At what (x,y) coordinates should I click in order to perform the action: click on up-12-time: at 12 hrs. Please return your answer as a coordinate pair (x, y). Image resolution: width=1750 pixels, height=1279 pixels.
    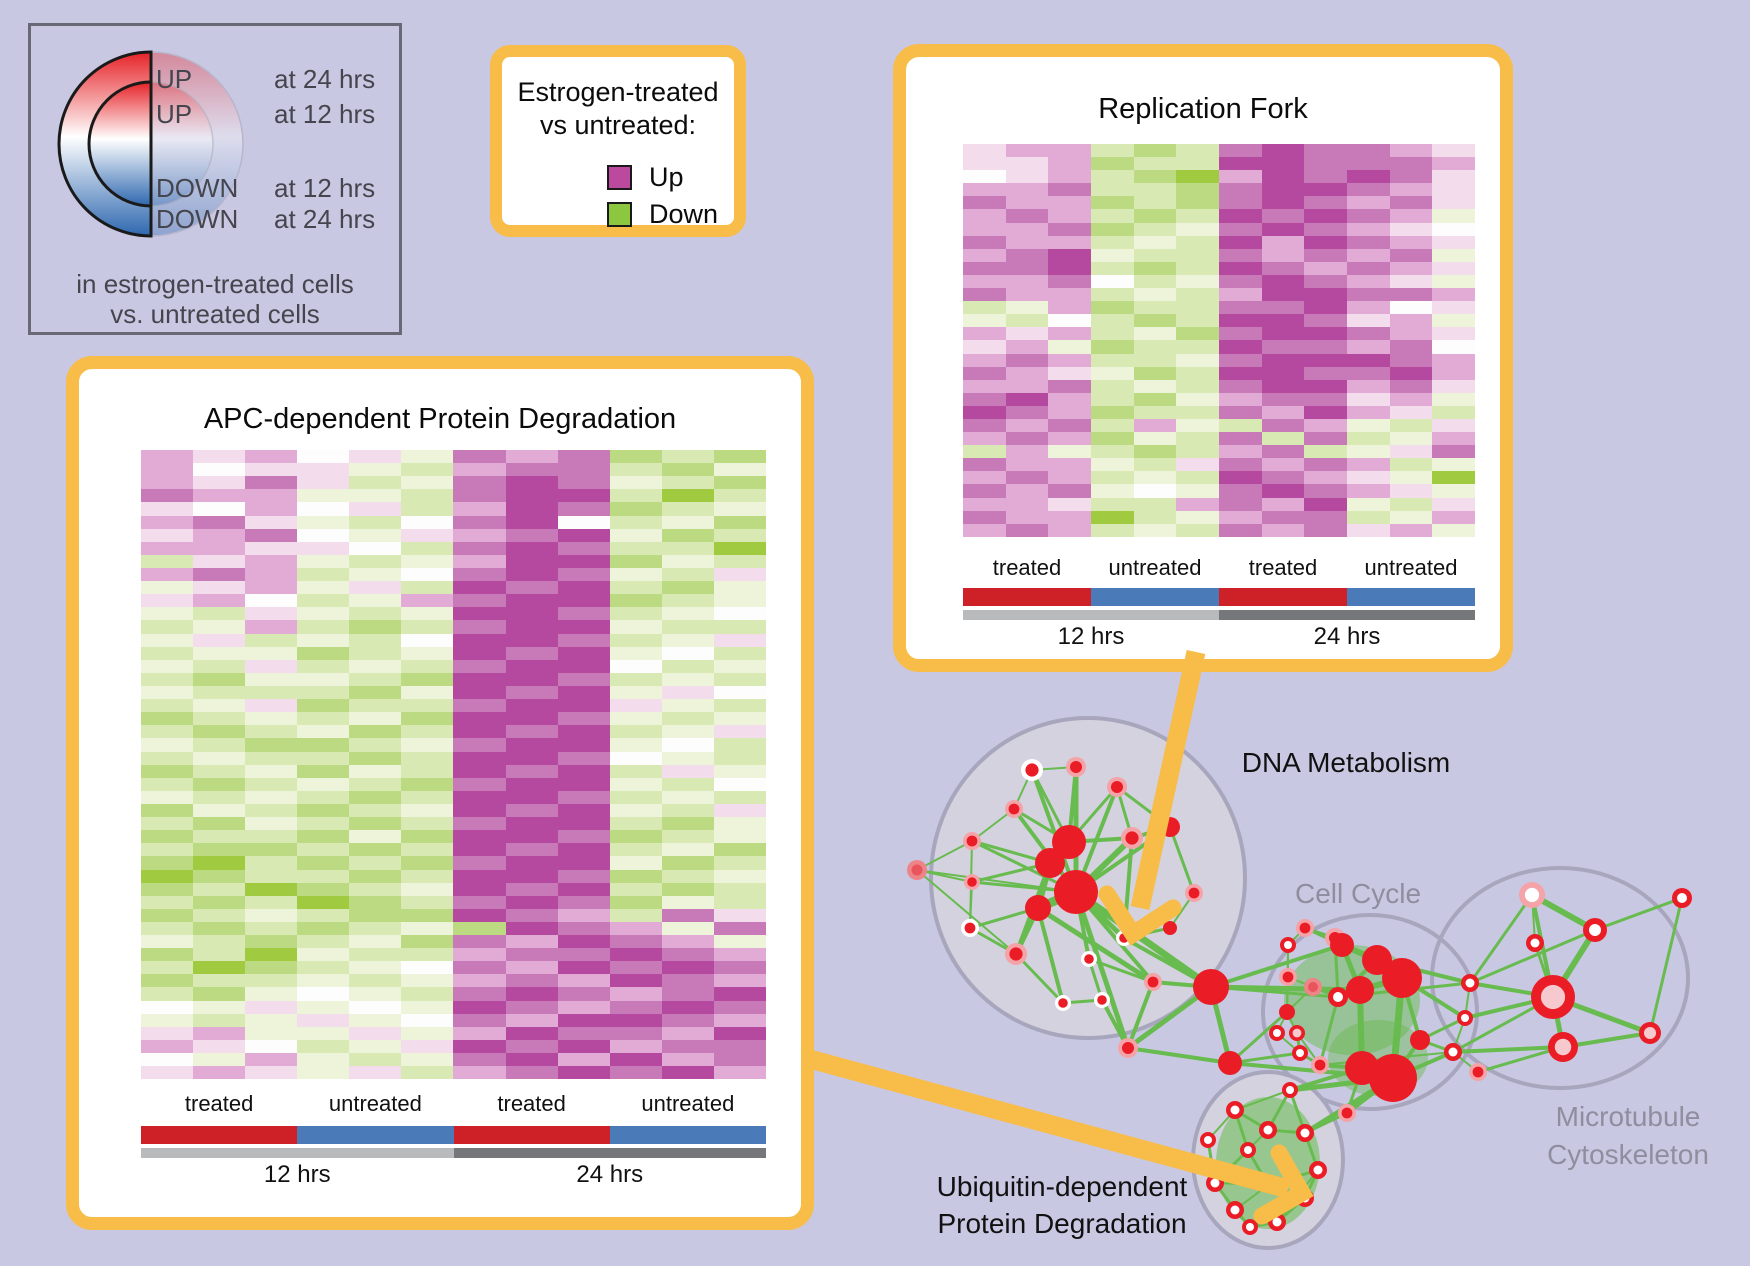
    Looking at the image, I should click on (325, 114).